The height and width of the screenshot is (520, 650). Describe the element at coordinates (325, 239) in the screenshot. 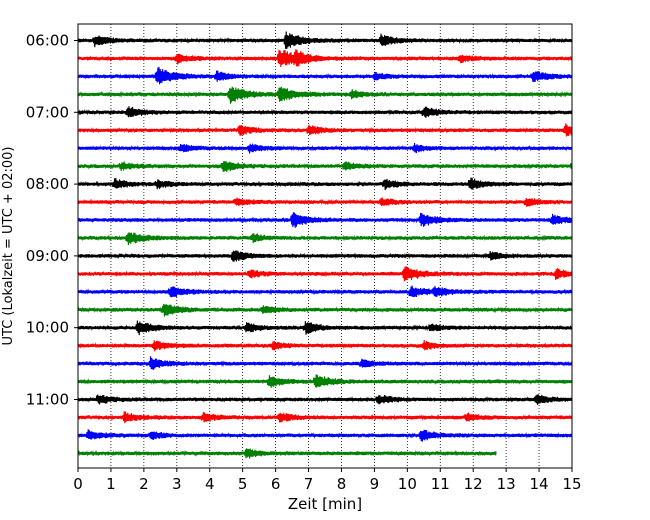

I see `trace-08:45` at that location.